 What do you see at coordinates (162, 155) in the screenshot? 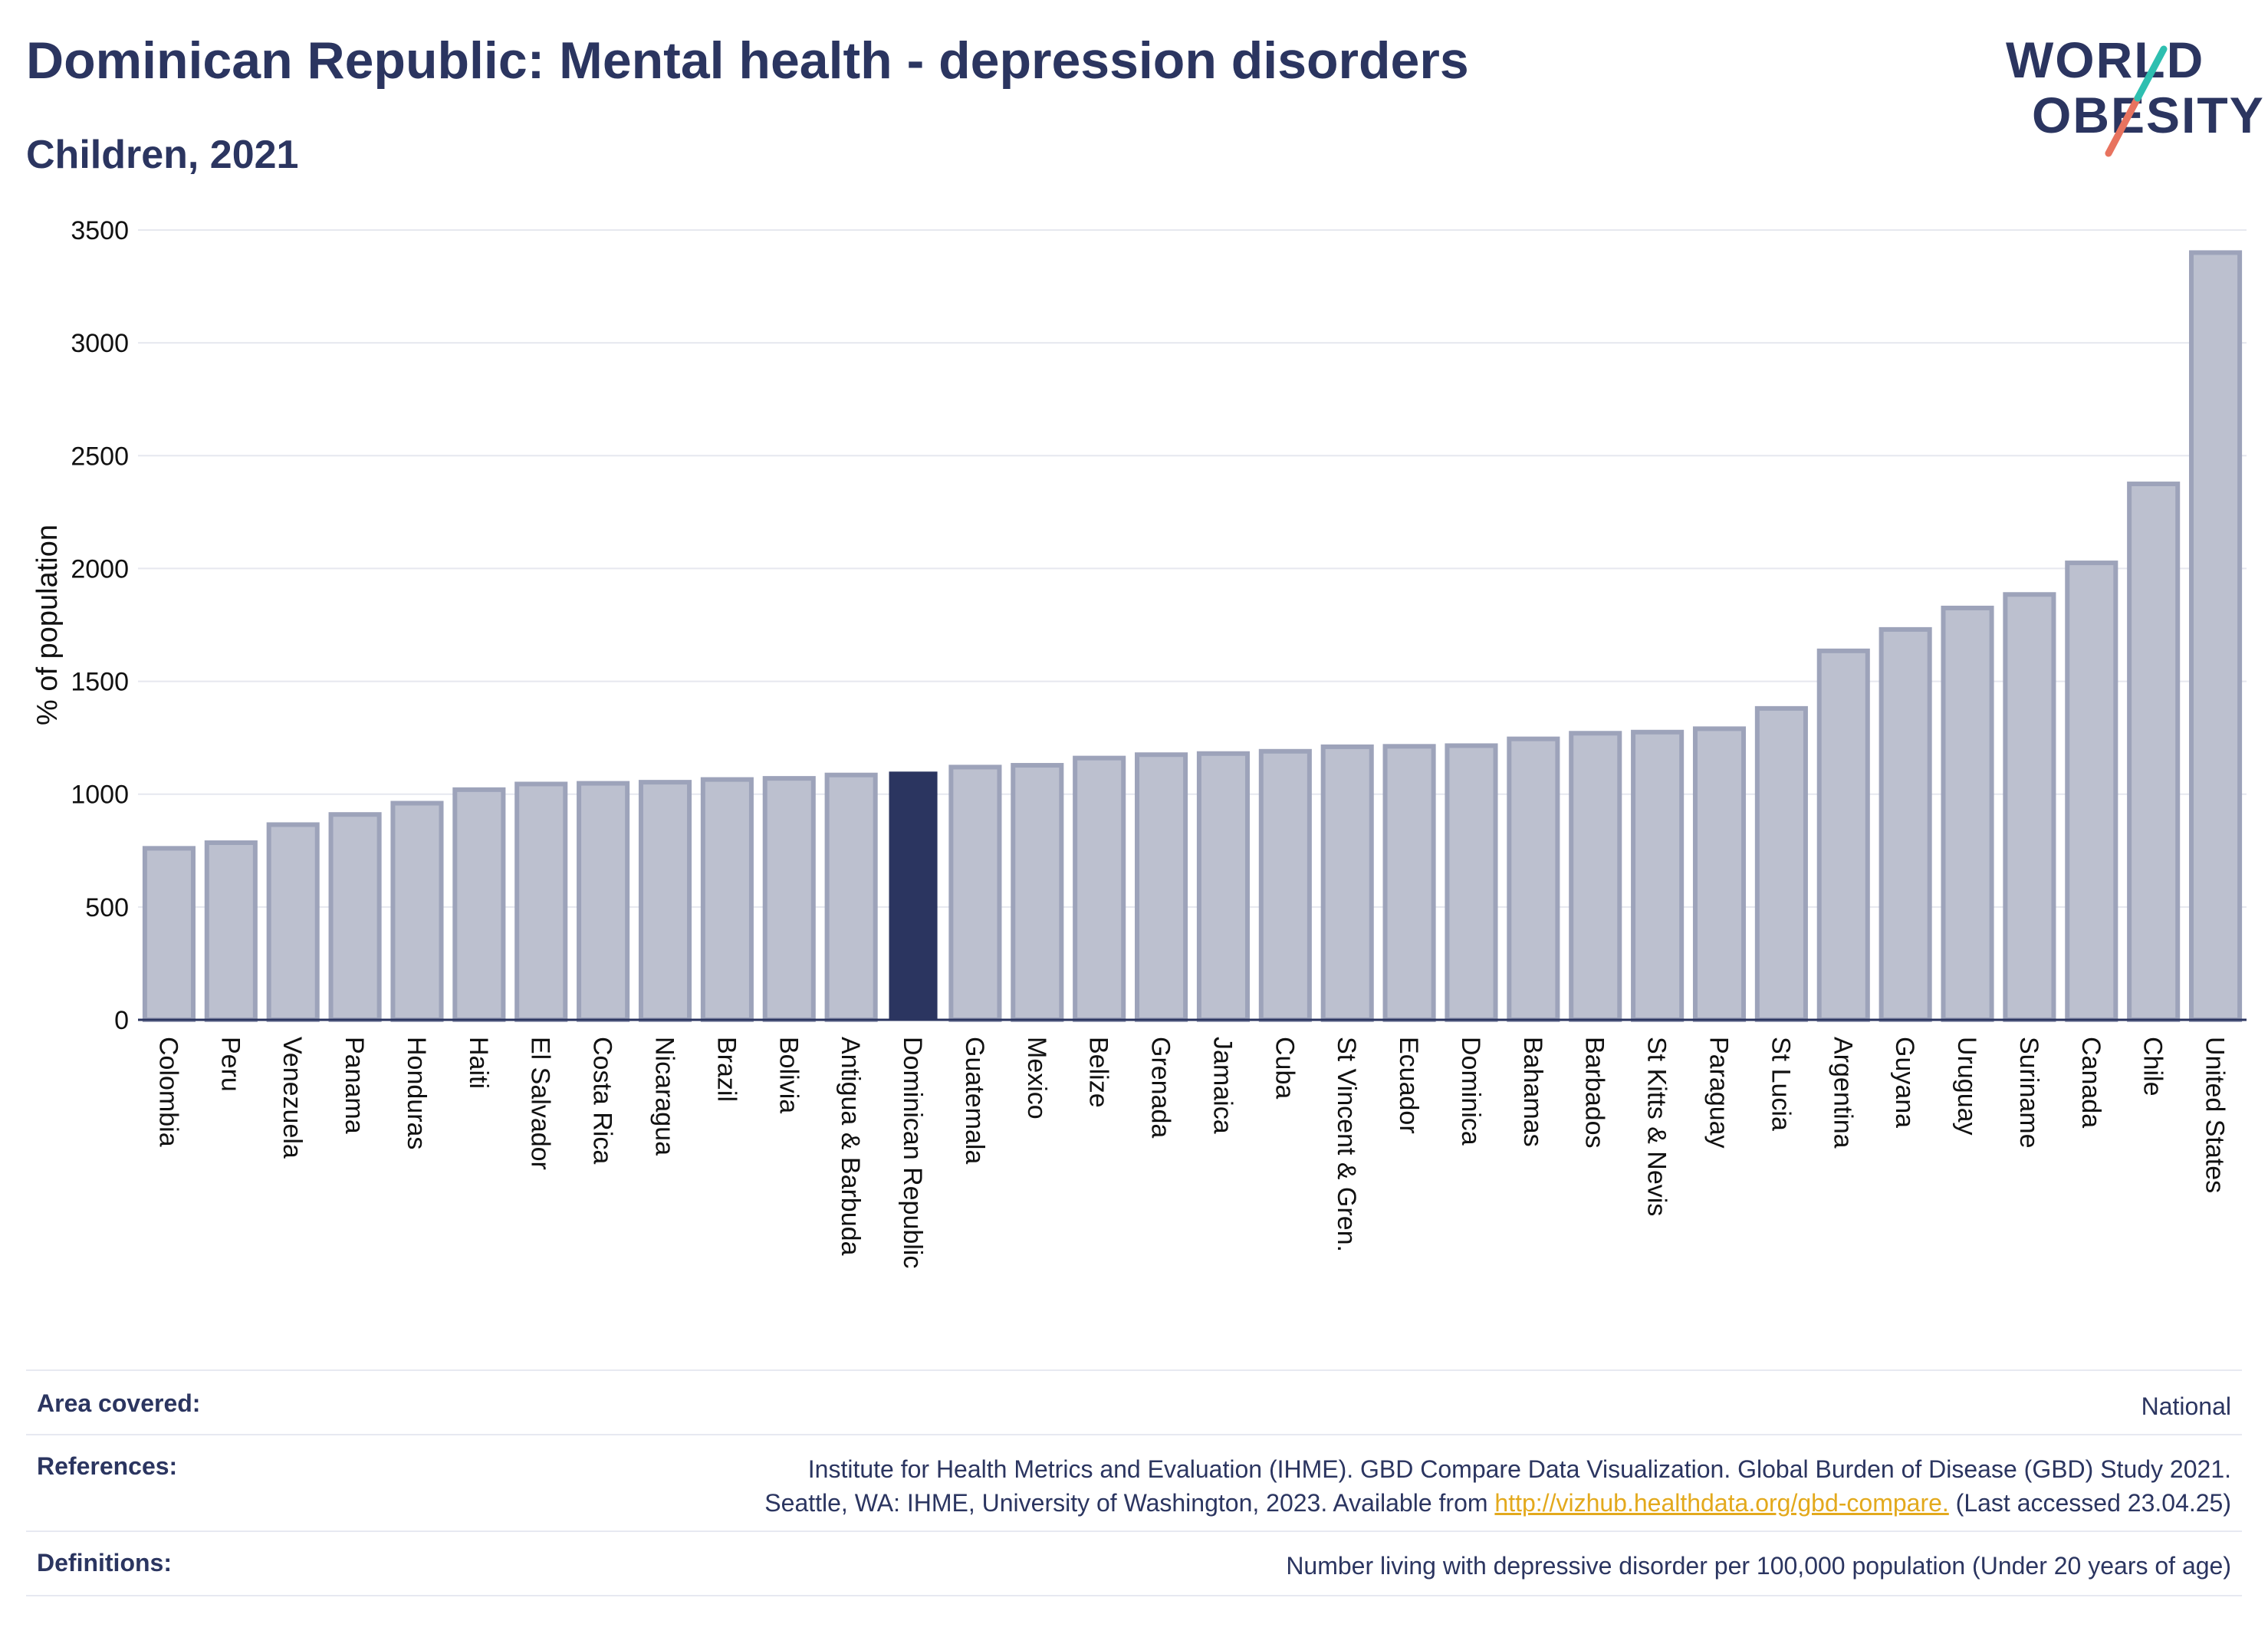
I see `page-subtitle: Children, 2021` at bounding box center [162, 155].